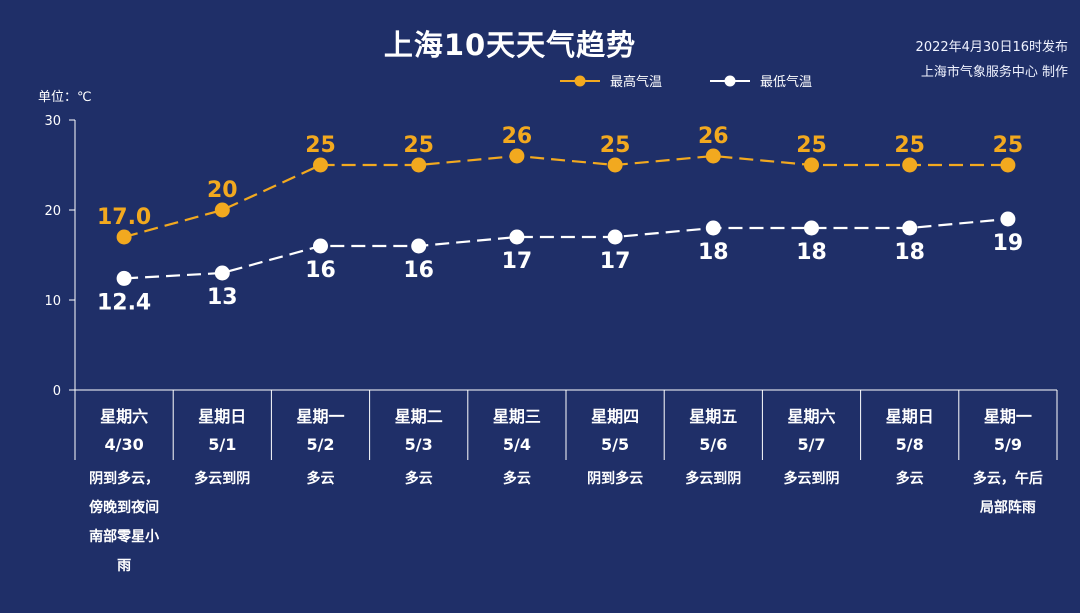 The image size is (1080, 613). I want to click on weather-text: 多云，午后, so click(1008, 478).